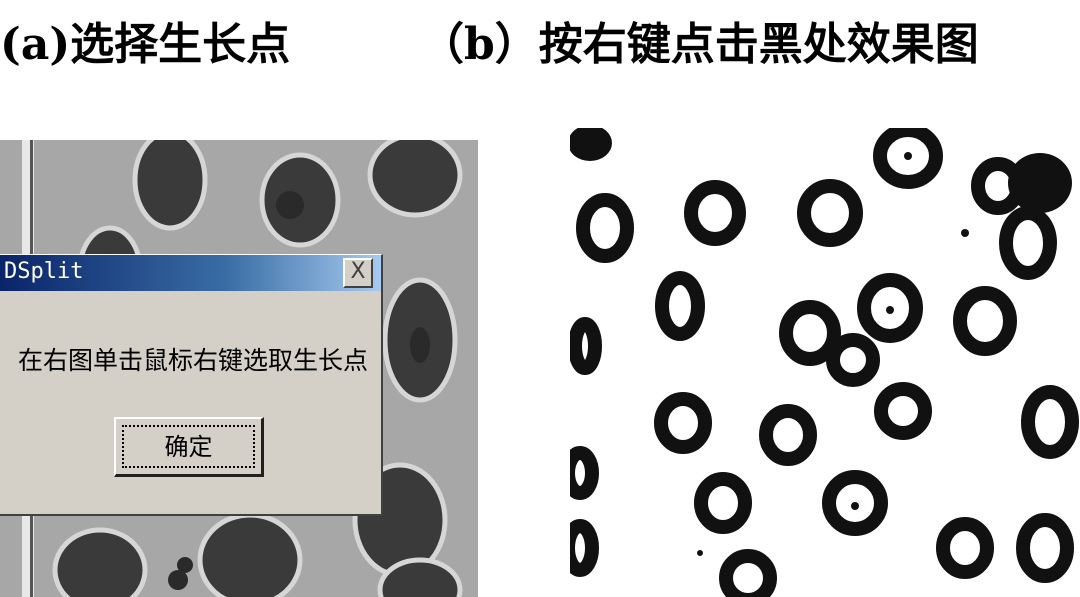 The width and height of the screenshot is (1080, 597). I want to click on caption-b: （b）按右键点击黑处效果图, so click(699, 44).